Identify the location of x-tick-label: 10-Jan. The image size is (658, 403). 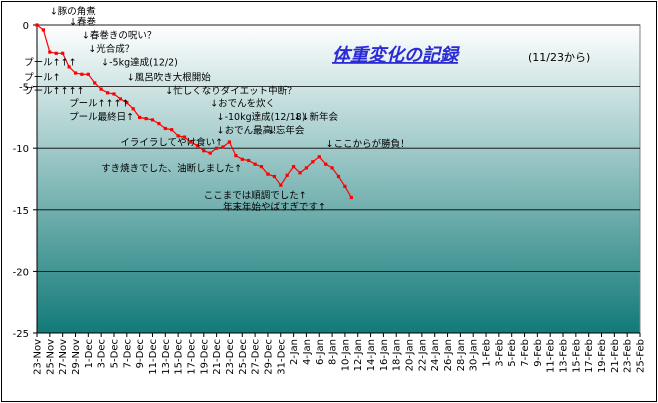
(345, 355).